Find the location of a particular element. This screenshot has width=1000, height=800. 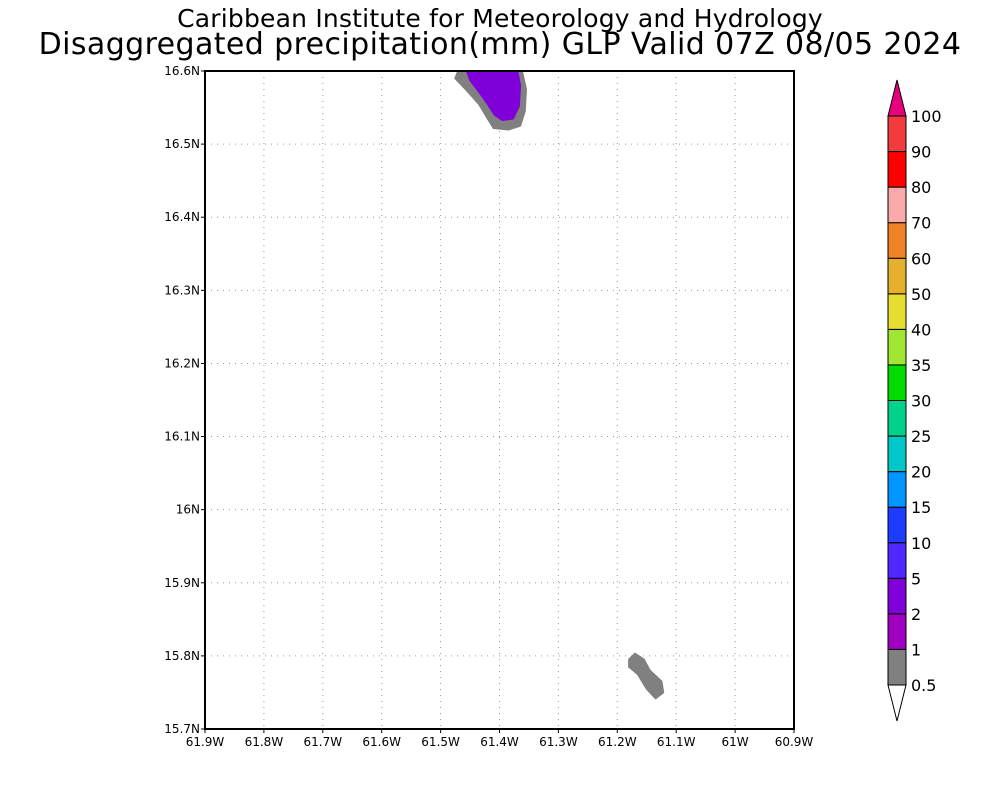

colorbar-level-label: 1 is located at coordinates (916, 649).